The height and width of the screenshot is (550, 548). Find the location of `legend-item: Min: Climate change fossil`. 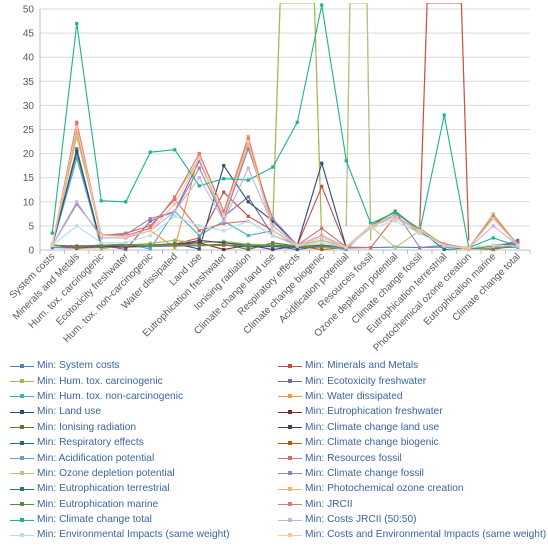

legend-item: Min: Climate change fossil is located at coordinates (409, 473).